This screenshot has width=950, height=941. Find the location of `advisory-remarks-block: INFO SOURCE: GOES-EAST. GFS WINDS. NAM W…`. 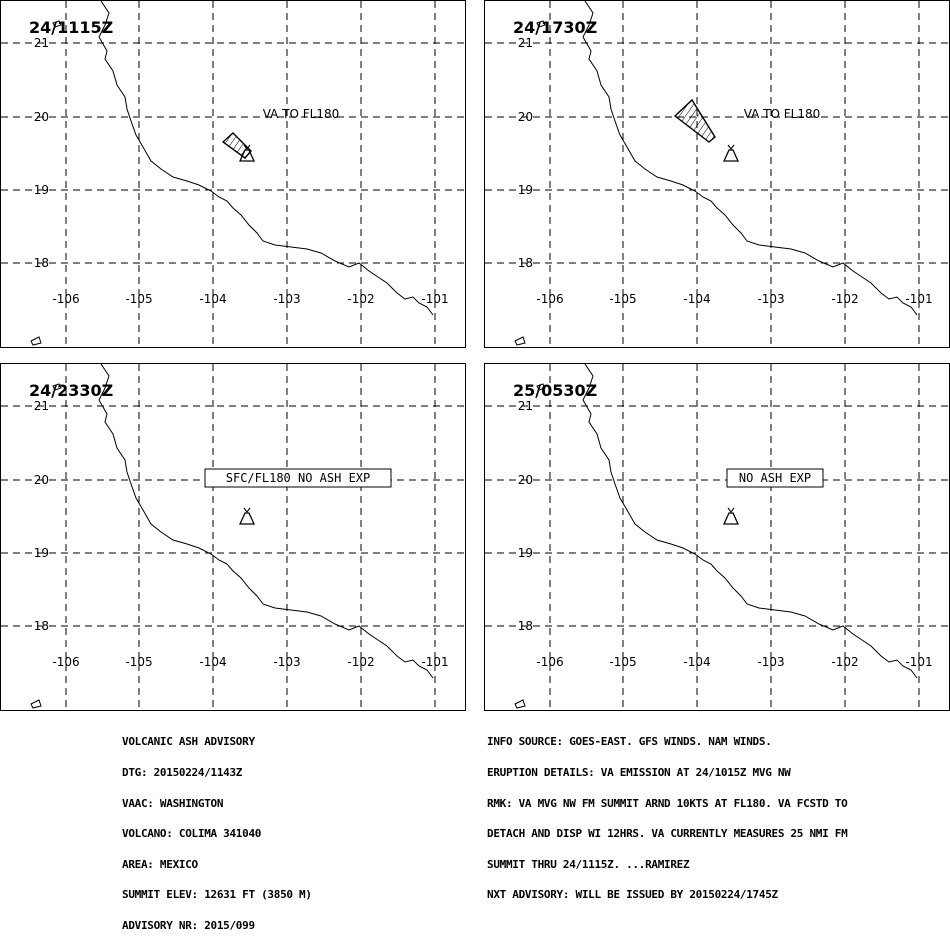

advisory-remarks-block: INFO SOURCE: GOES-EAST. GFS WINDS. NAM W… is located at coordinates (667, 814).